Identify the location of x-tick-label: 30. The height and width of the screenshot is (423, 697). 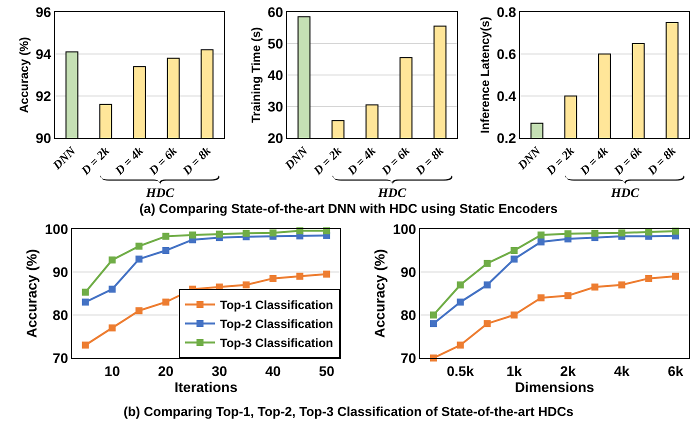
(220, 370).